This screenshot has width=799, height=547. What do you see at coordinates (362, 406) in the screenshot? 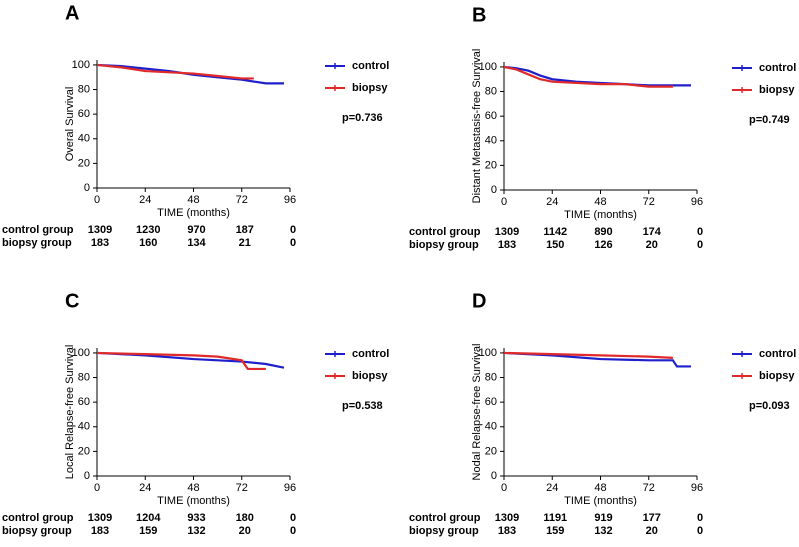
I see `p-value: p=0.538` at bounding box center [362, 406].